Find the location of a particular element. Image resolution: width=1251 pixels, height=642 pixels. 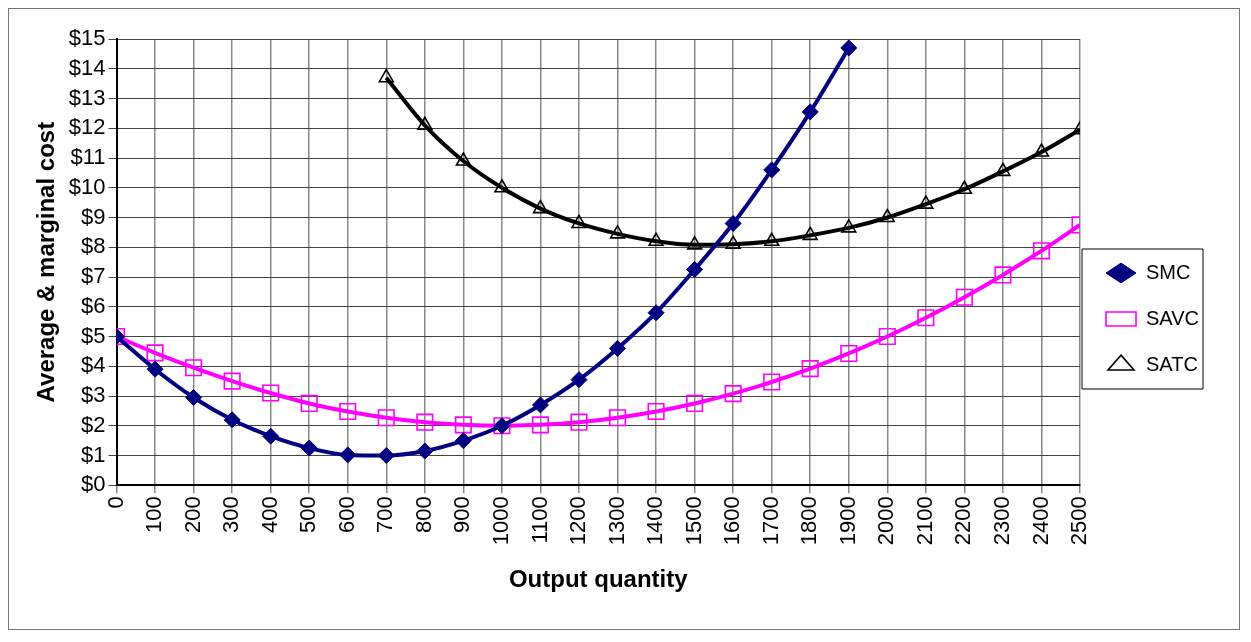

y-tick-label: $8 is located at coordinates (93, 246).